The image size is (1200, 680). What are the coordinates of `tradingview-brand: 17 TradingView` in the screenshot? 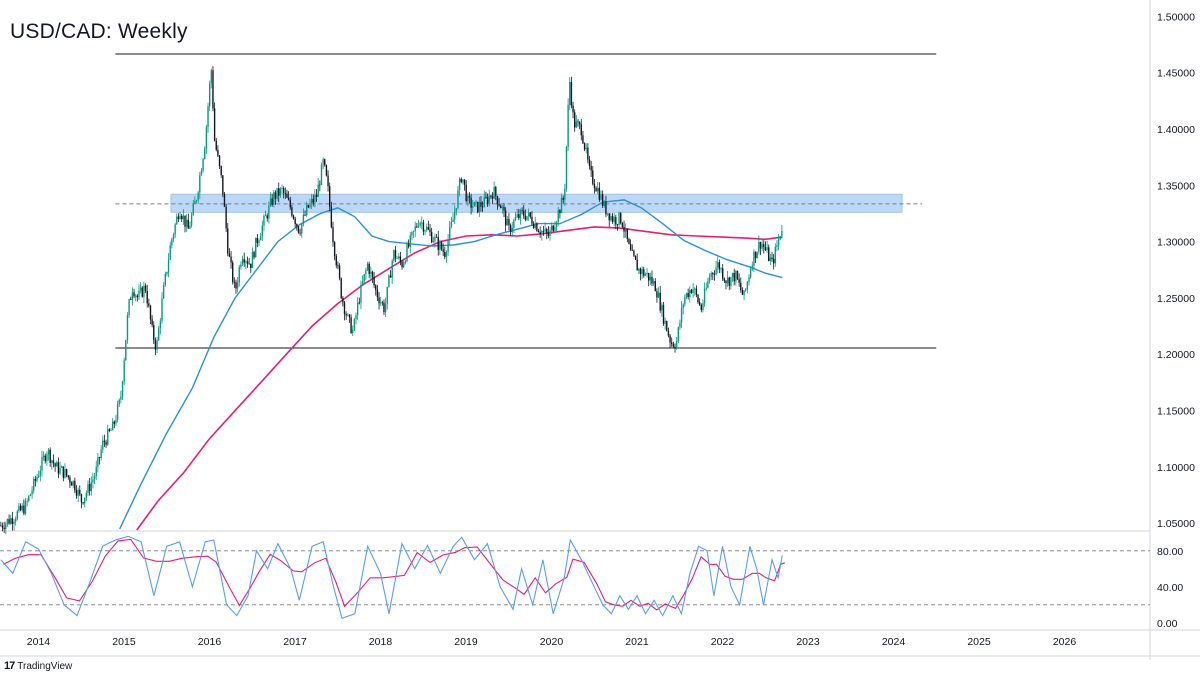 It's located at (38, 666).